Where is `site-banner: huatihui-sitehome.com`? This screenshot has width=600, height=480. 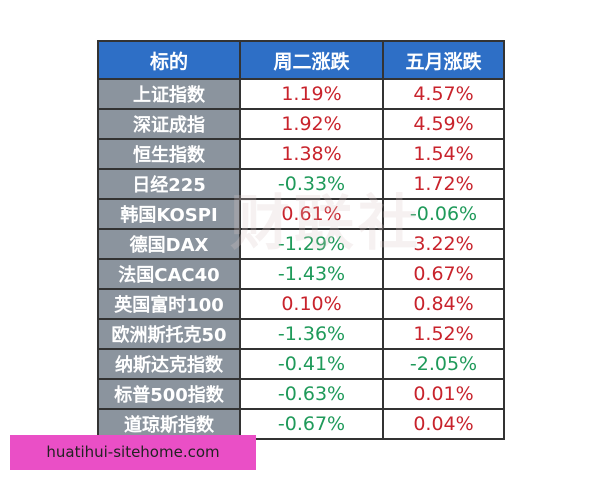 site-banner: huatihui-sitehome.com is located at coordinates (133, 452).